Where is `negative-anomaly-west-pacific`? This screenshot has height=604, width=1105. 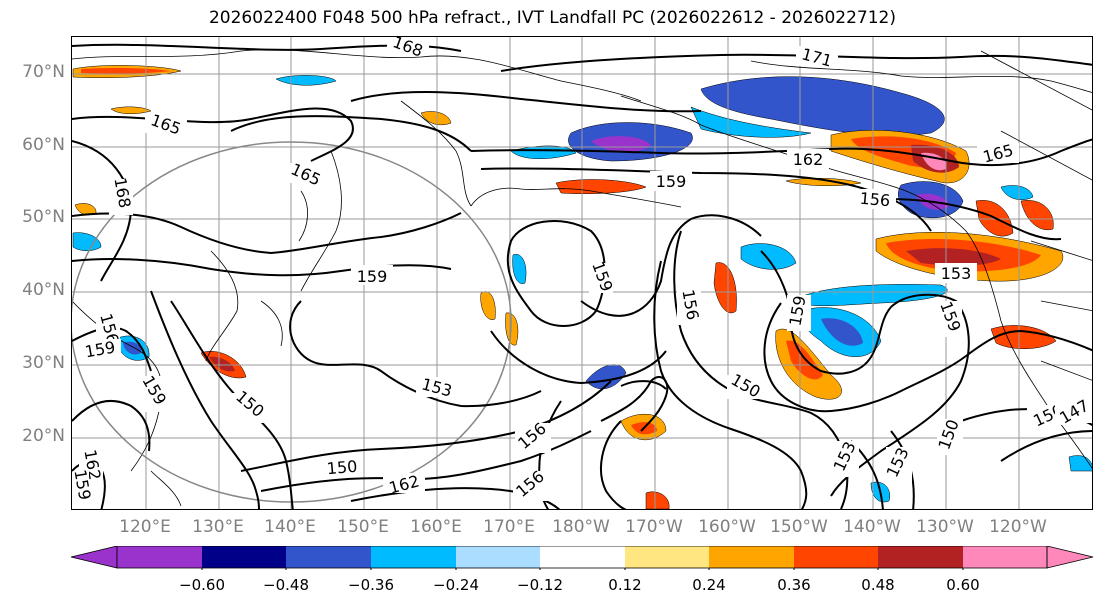
negative-anomaly-west-pacific is located at coordinates (519, 268).